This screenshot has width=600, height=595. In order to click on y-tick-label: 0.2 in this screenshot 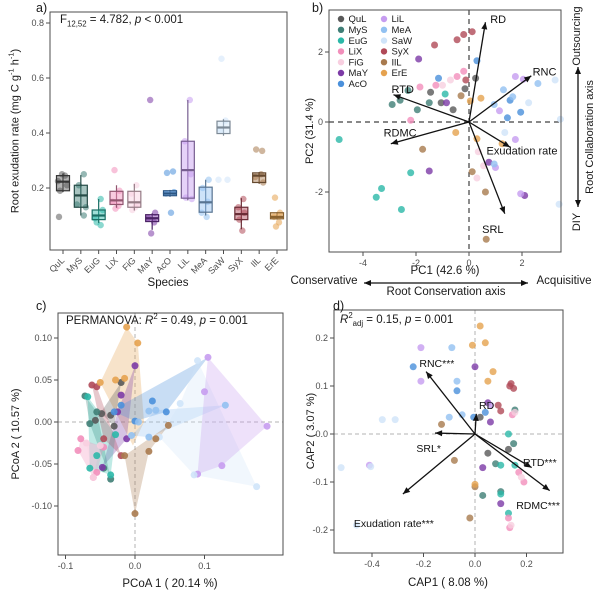, I will do `click(321, 338)`.